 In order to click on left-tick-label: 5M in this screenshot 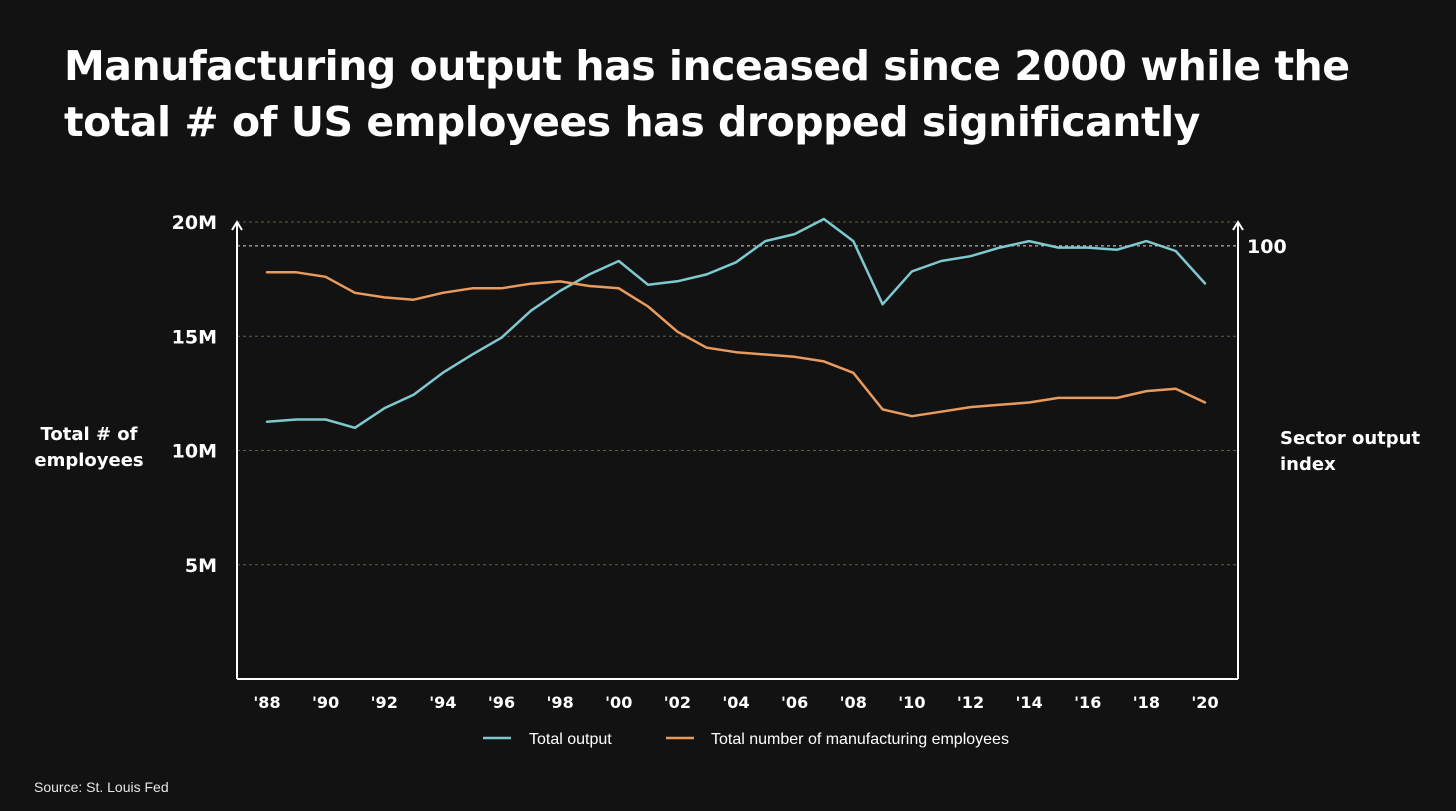, I will do `click(201, 566)`.